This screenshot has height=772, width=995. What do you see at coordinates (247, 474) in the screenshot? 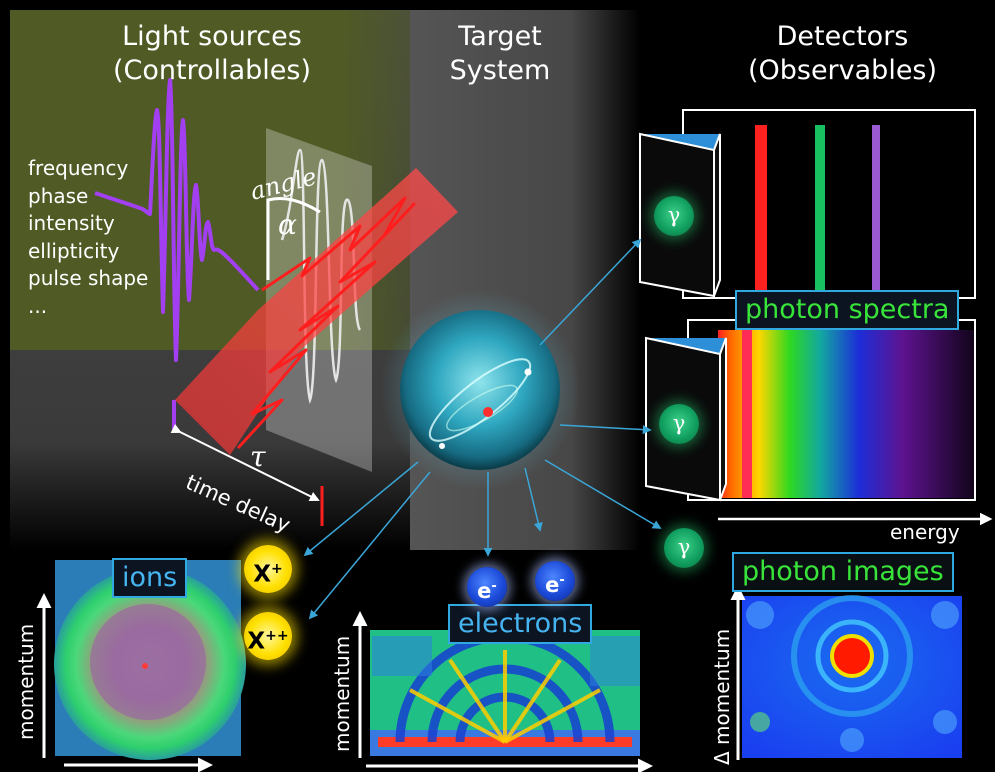
I see `time-delay-arrow` at bounding box center [247, 474].